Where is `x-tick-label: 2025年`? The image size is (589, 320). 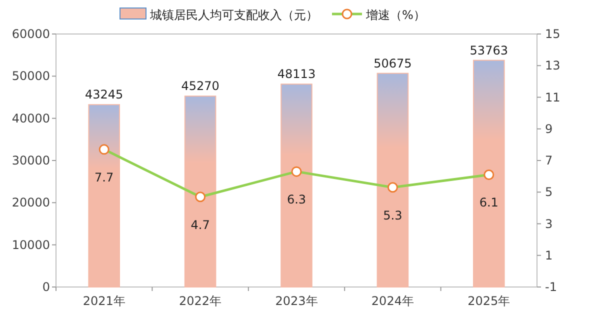 x-tick-label: 2025年 is located at coordinates (489, 301).